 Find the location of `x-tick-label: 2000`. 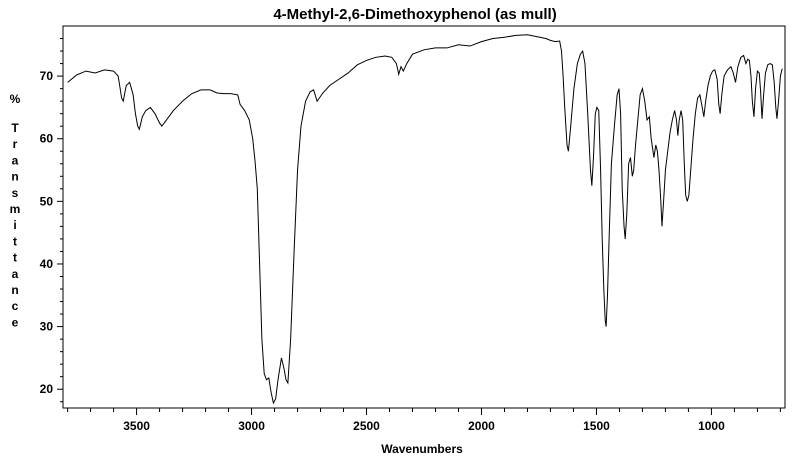

x-tick-label: 2000 is located at coordinates (481, 426).